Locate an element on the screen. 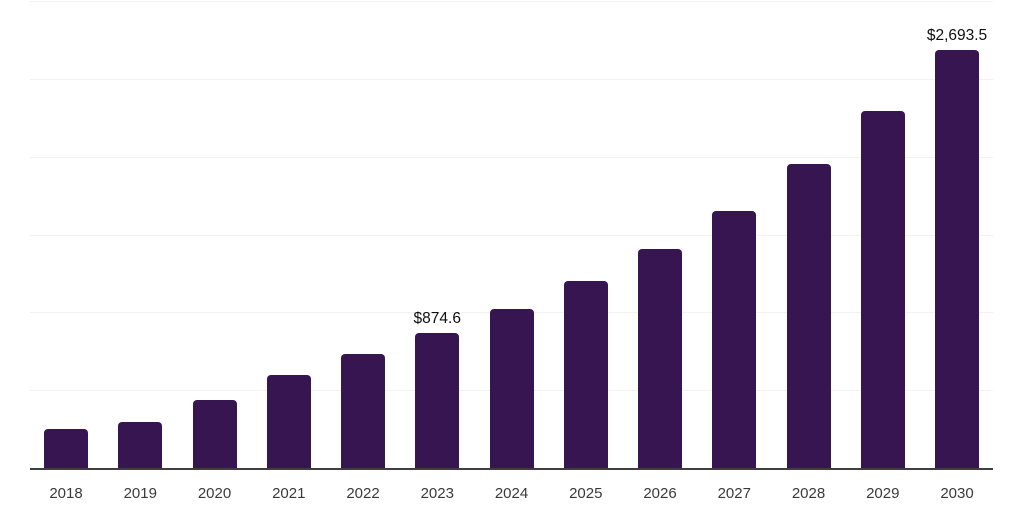 This screenshot has width=1024, height=512. bar-slot-2020 is located at coordinates (214, 235).